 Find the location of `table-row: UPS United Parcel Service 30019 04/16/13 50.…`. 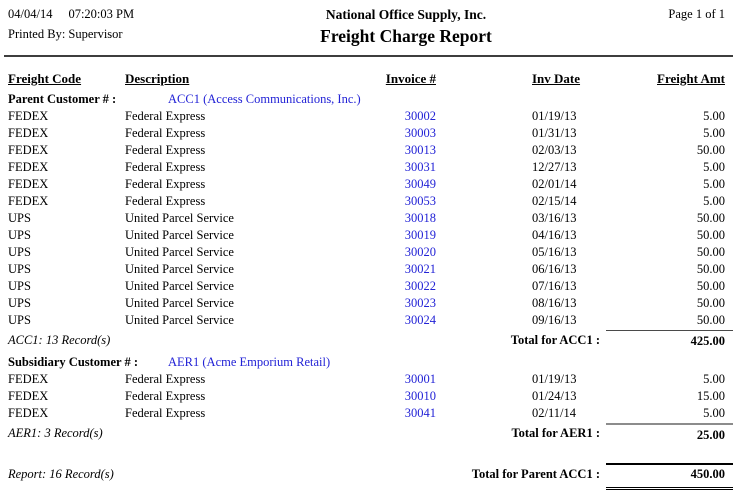

table-row: UPS United Parcel Service 30019 04/16/13 50.… is located at coordinates (368, 235).